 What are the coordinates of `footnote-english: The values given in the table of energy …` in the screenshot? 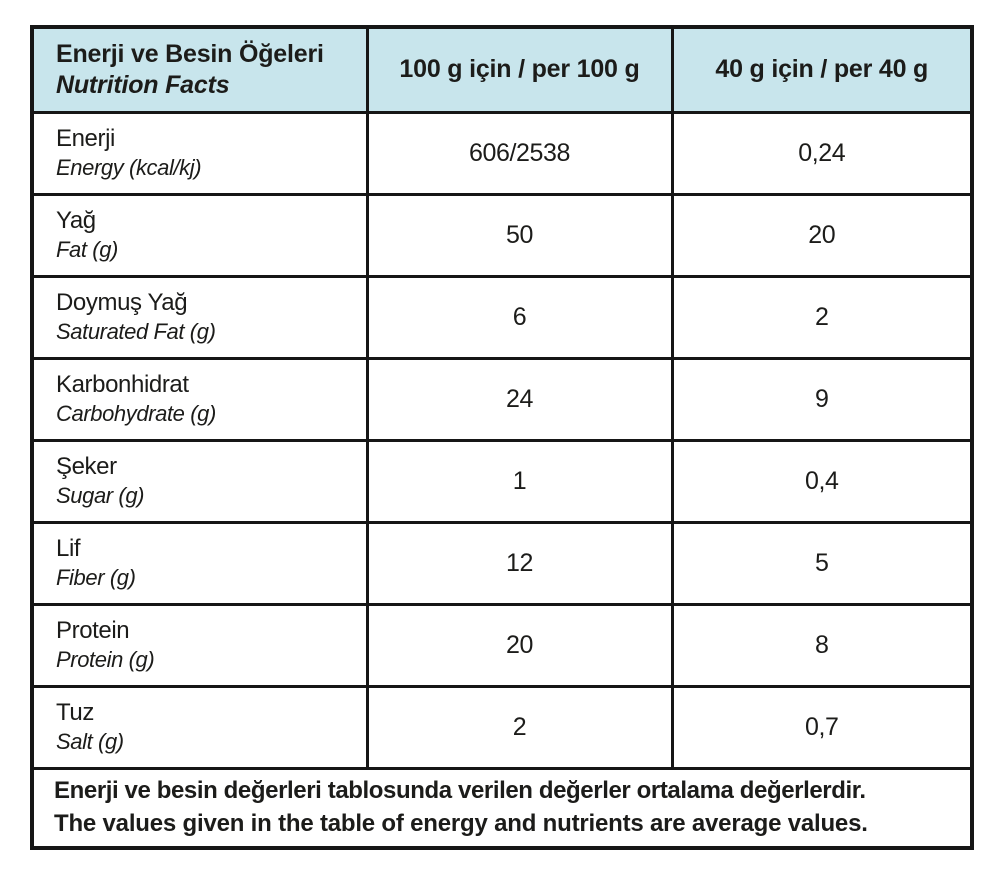 It's located at (461, 823).